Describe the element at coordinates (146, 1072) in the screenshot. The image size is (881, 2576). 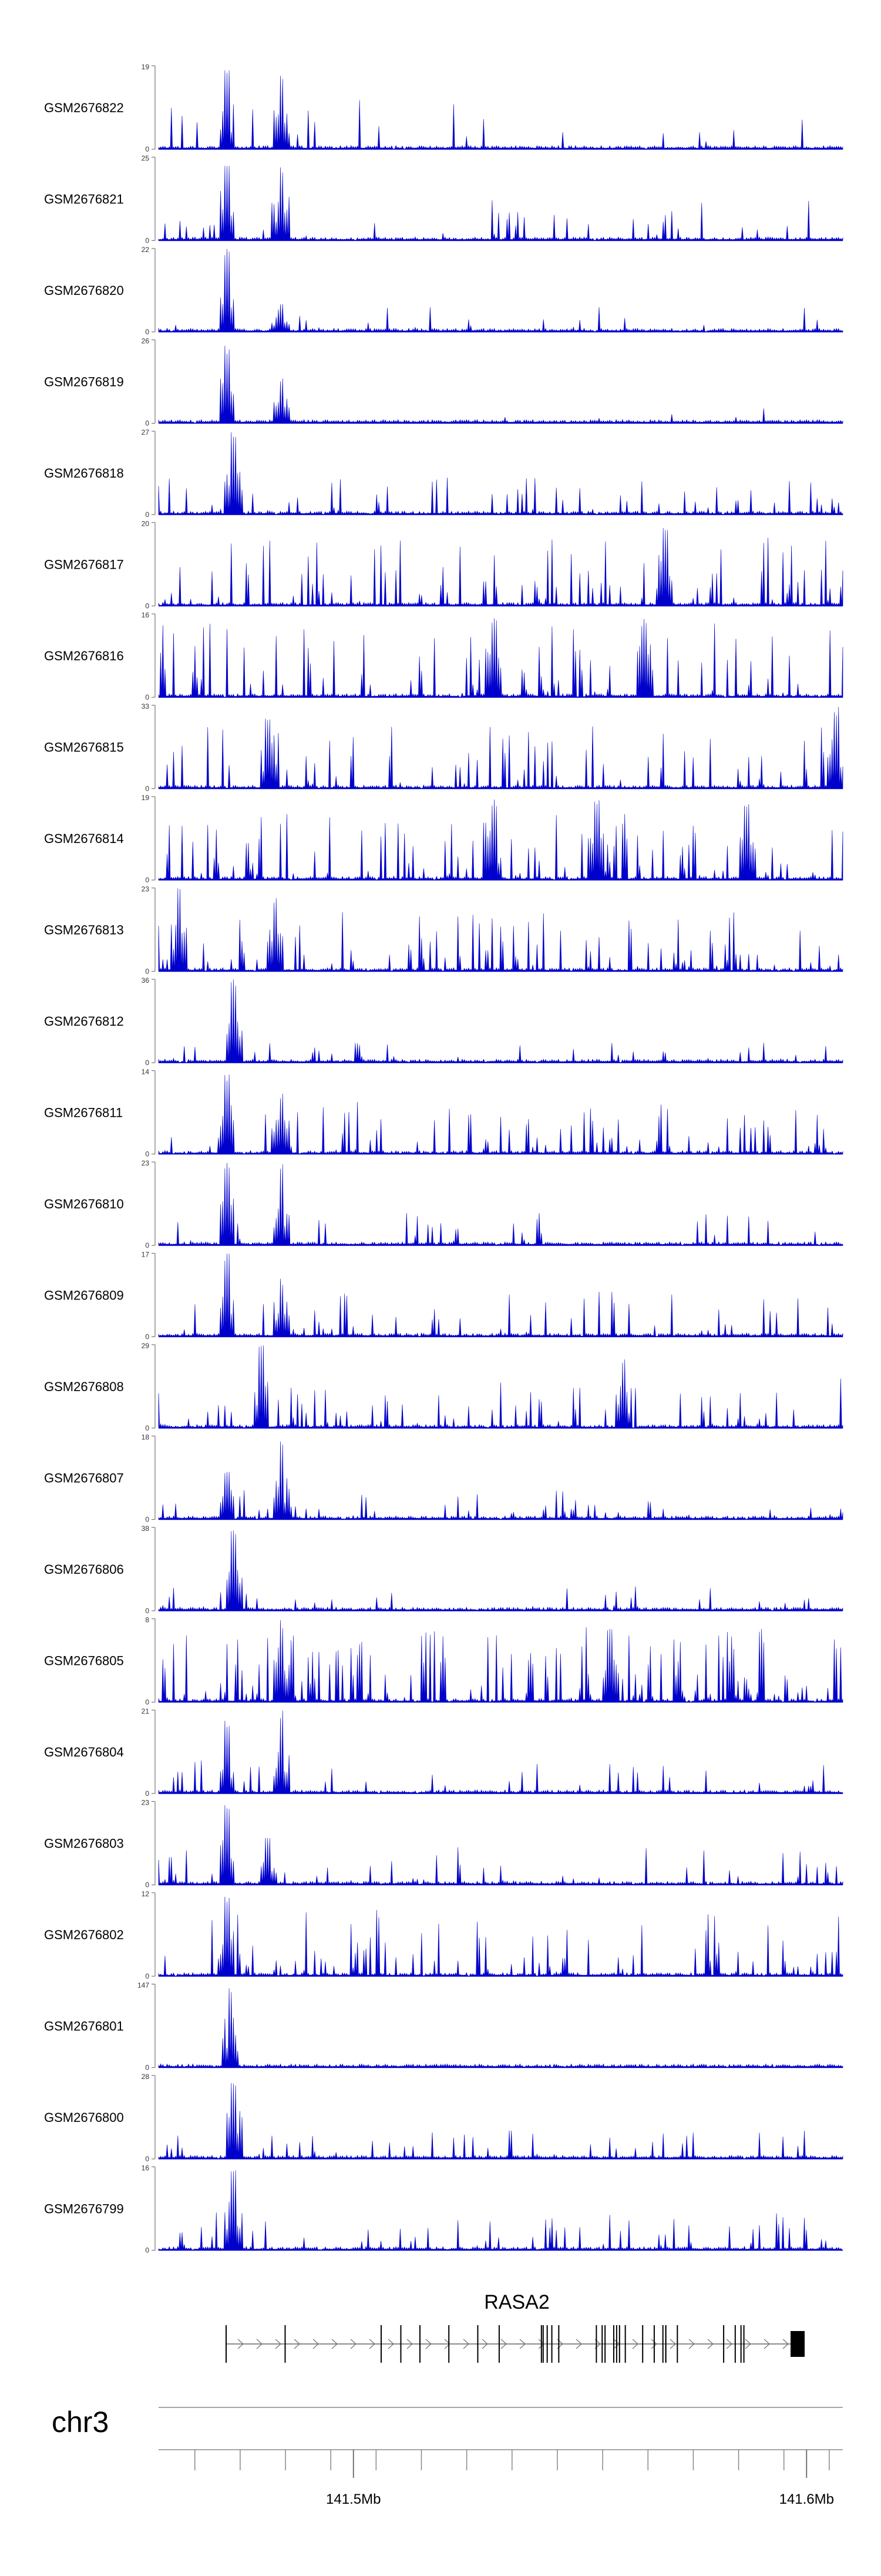
I see `y-max-label: 14` at that location.